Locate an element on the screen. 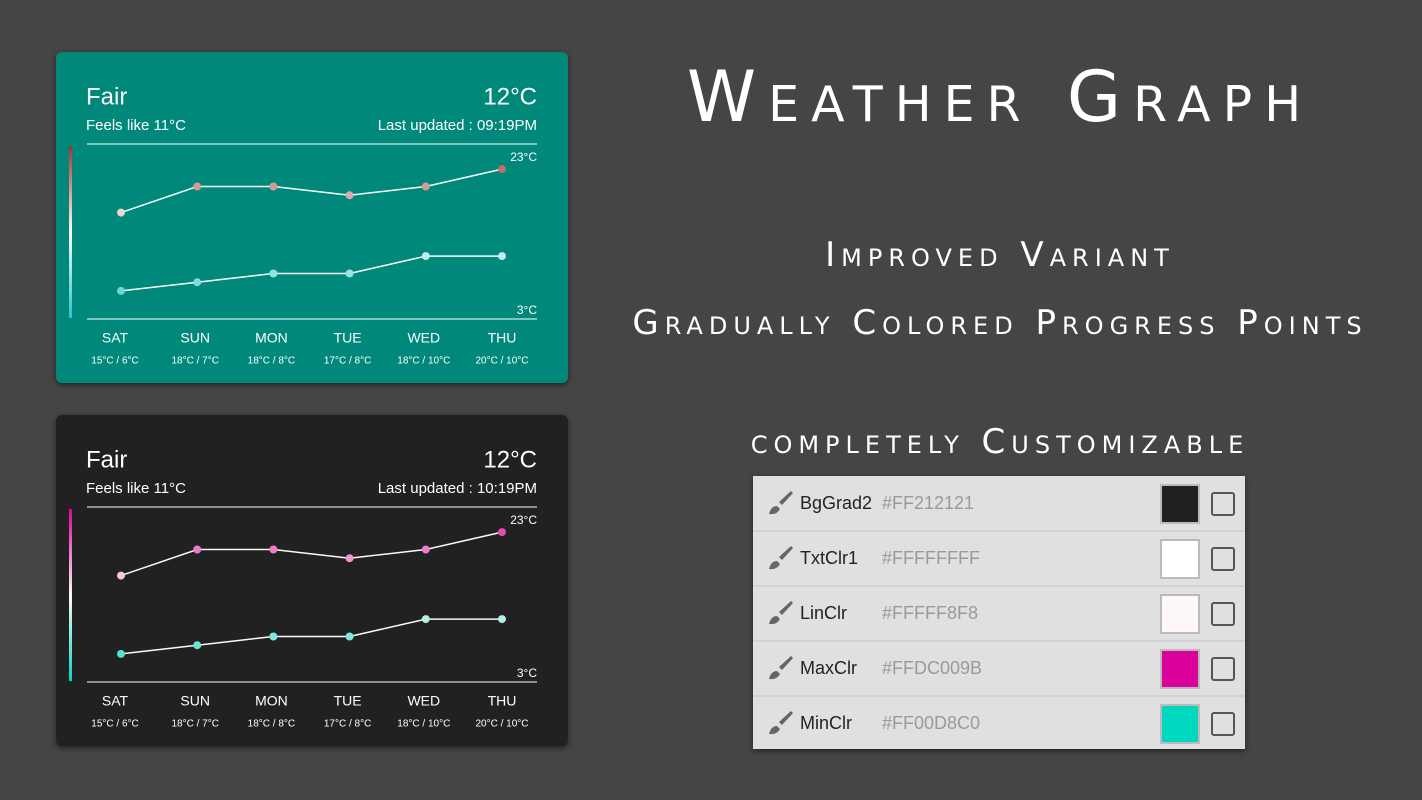  setting-row: LinClr #FFFFF8F8 is located at coordinates (999, 609).